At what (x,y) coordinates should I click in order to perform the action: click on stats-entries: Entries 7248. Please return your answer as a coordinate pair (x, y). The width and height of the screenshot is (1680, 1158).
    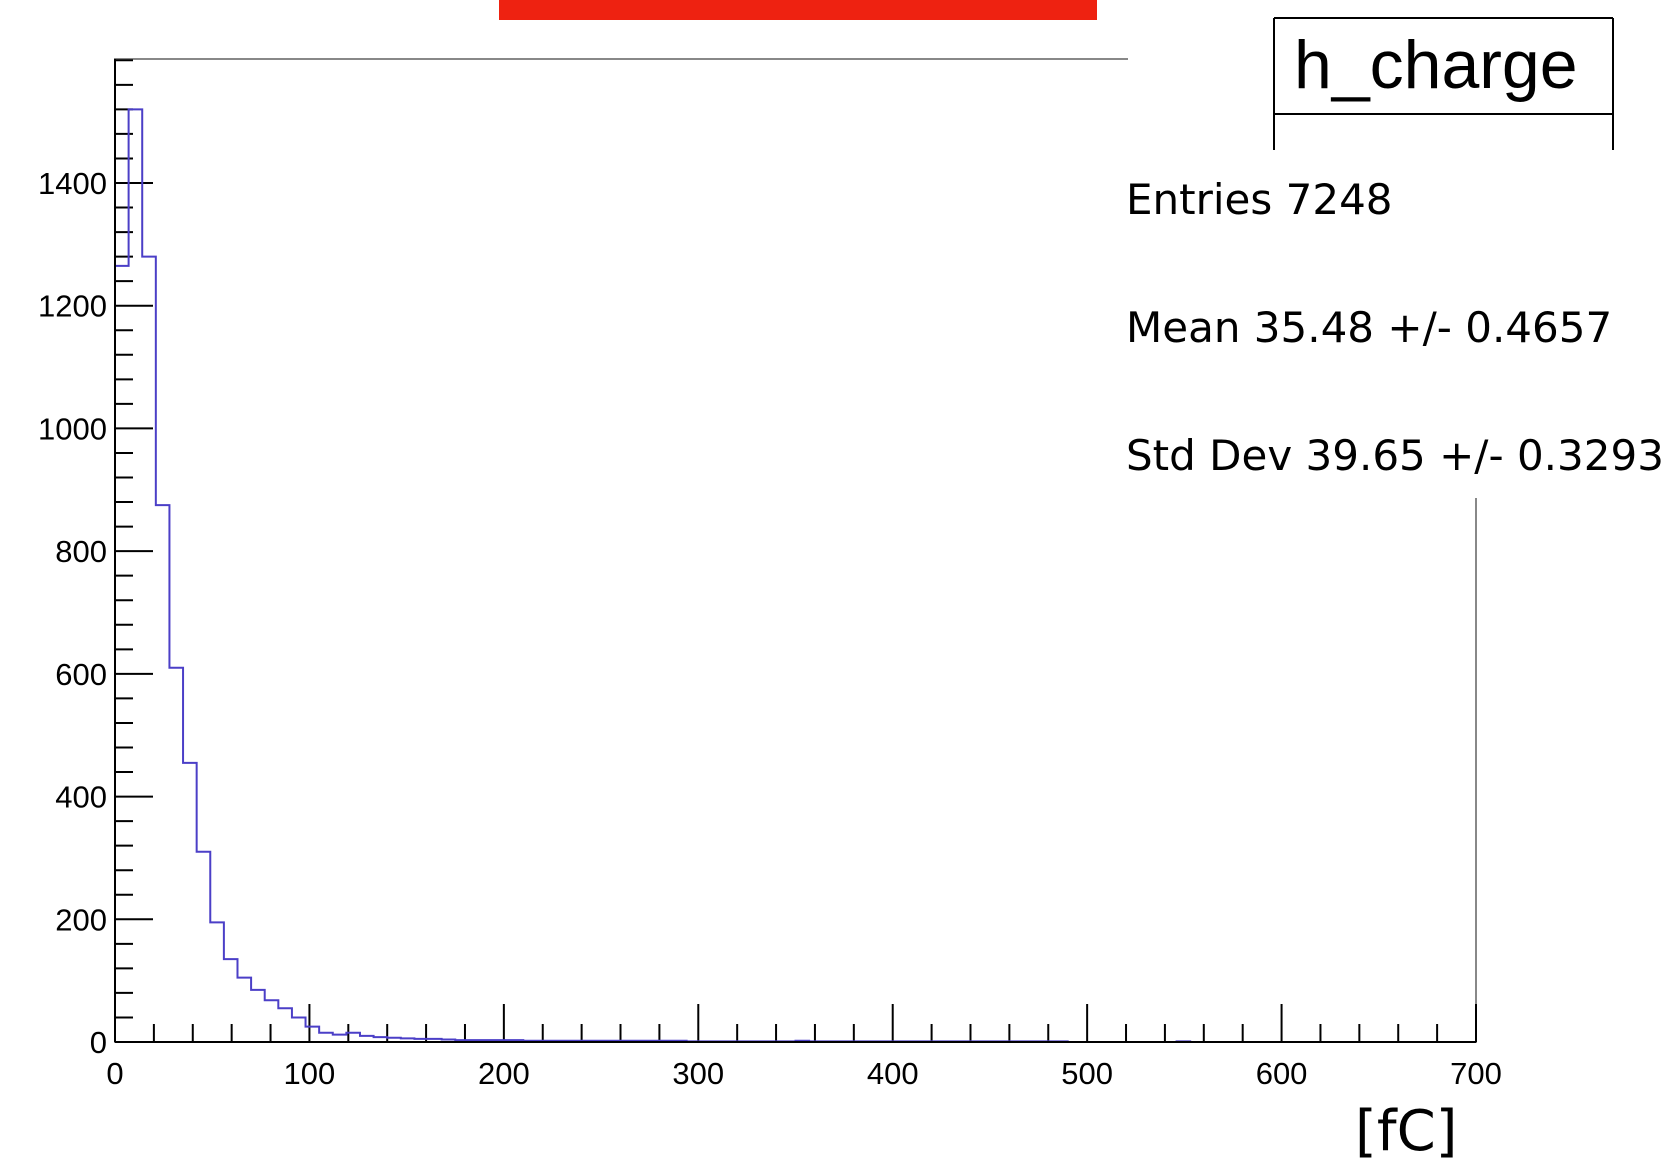
    Looking at the image, I should click on (1259, 199).